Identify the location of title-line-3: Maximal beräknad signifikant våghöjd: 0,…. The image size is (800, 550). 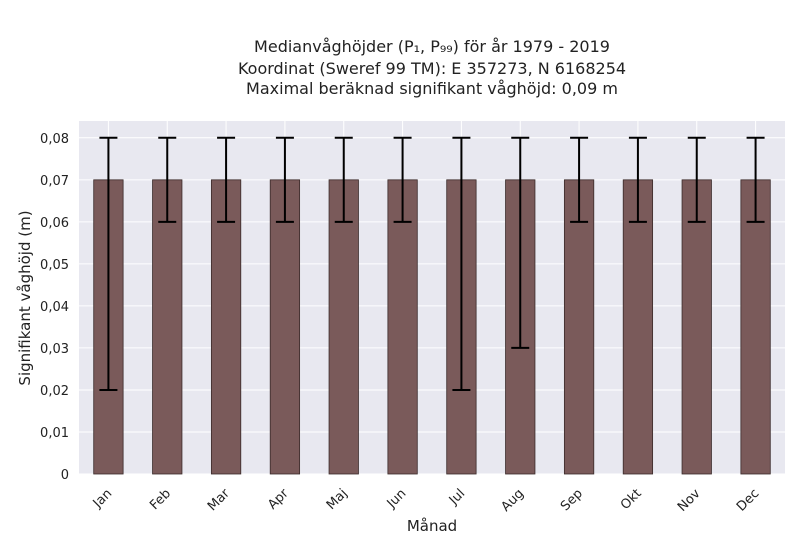
(432, 88).